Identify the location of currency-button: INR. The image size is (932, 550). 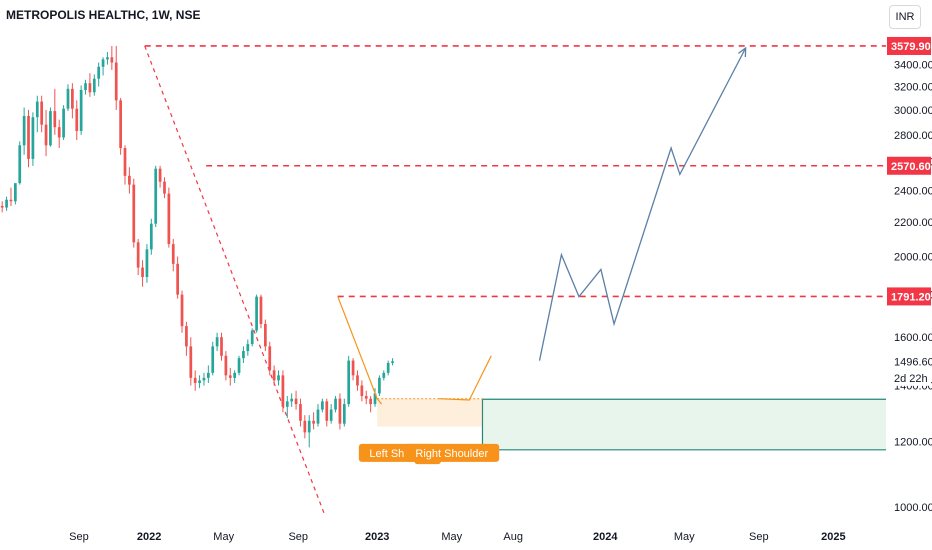
(905, 17).